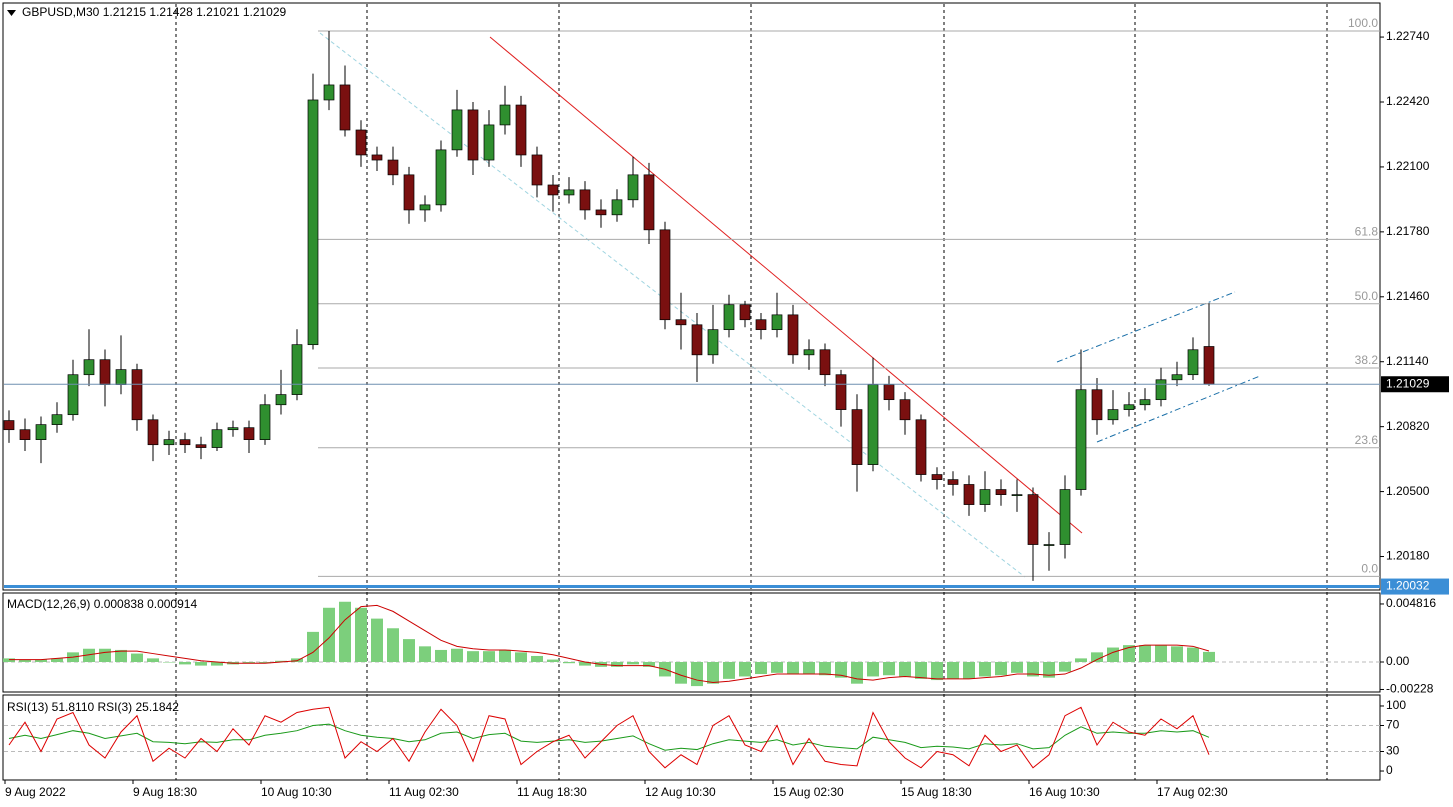 This screenshot has width=1453, height=807. What do you see at coordinates (1408, 491) in the screenshot?
I see `y-tick-label: 1.20500` at bounding box center [1408, 491].